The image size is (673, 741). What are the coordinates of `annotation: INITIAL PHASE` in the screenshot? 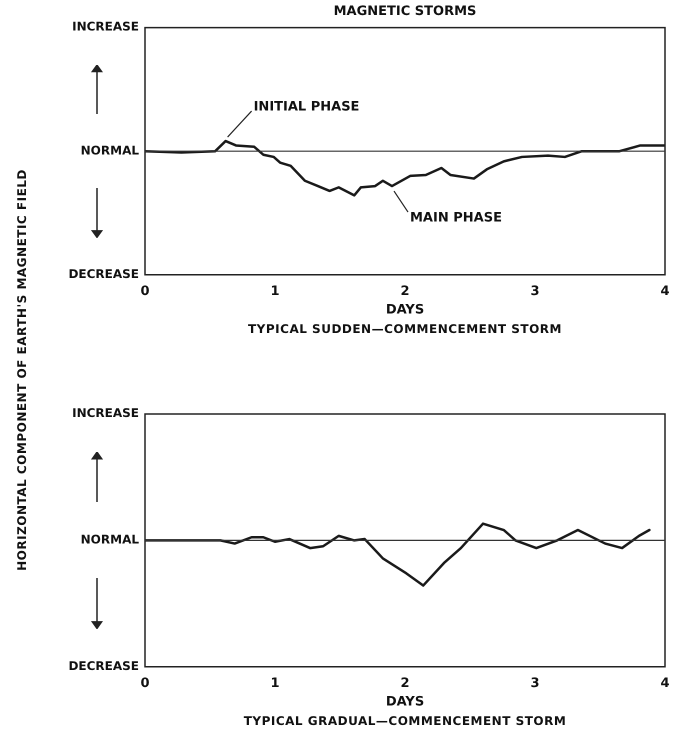 It's located at (307, 106).